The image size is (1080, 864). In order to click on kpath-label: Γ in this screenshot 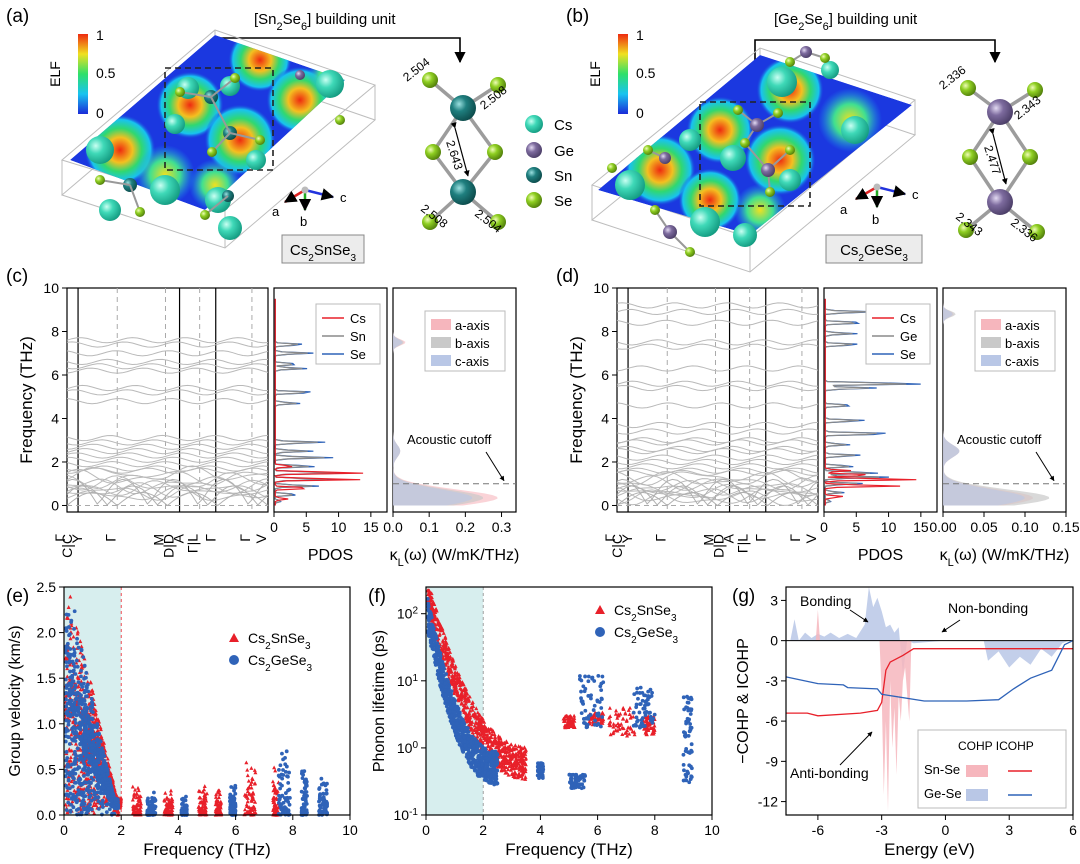, I will do `click(660, 538)`.